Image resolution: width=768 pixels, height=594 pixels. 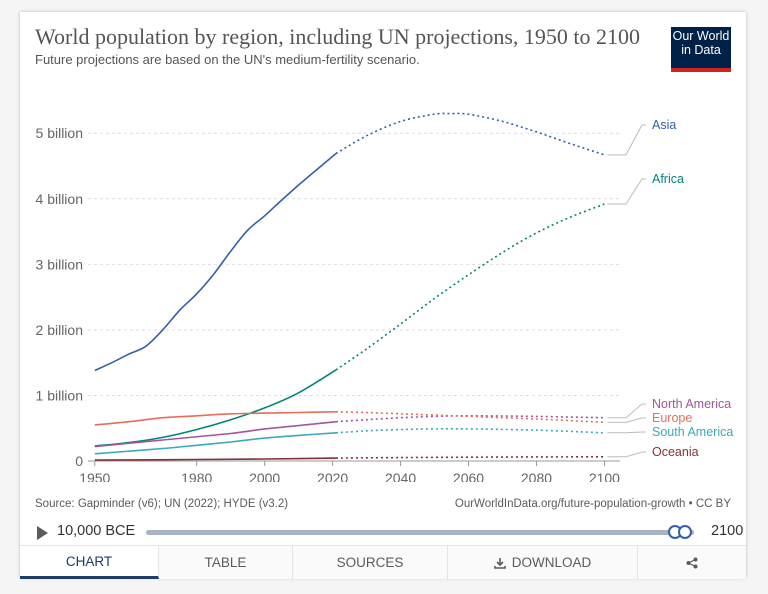 What do you see at coordinates (692, 432) in the screenshot?
I see `south-america-series-label: South America` at bounding box center [692, 432].